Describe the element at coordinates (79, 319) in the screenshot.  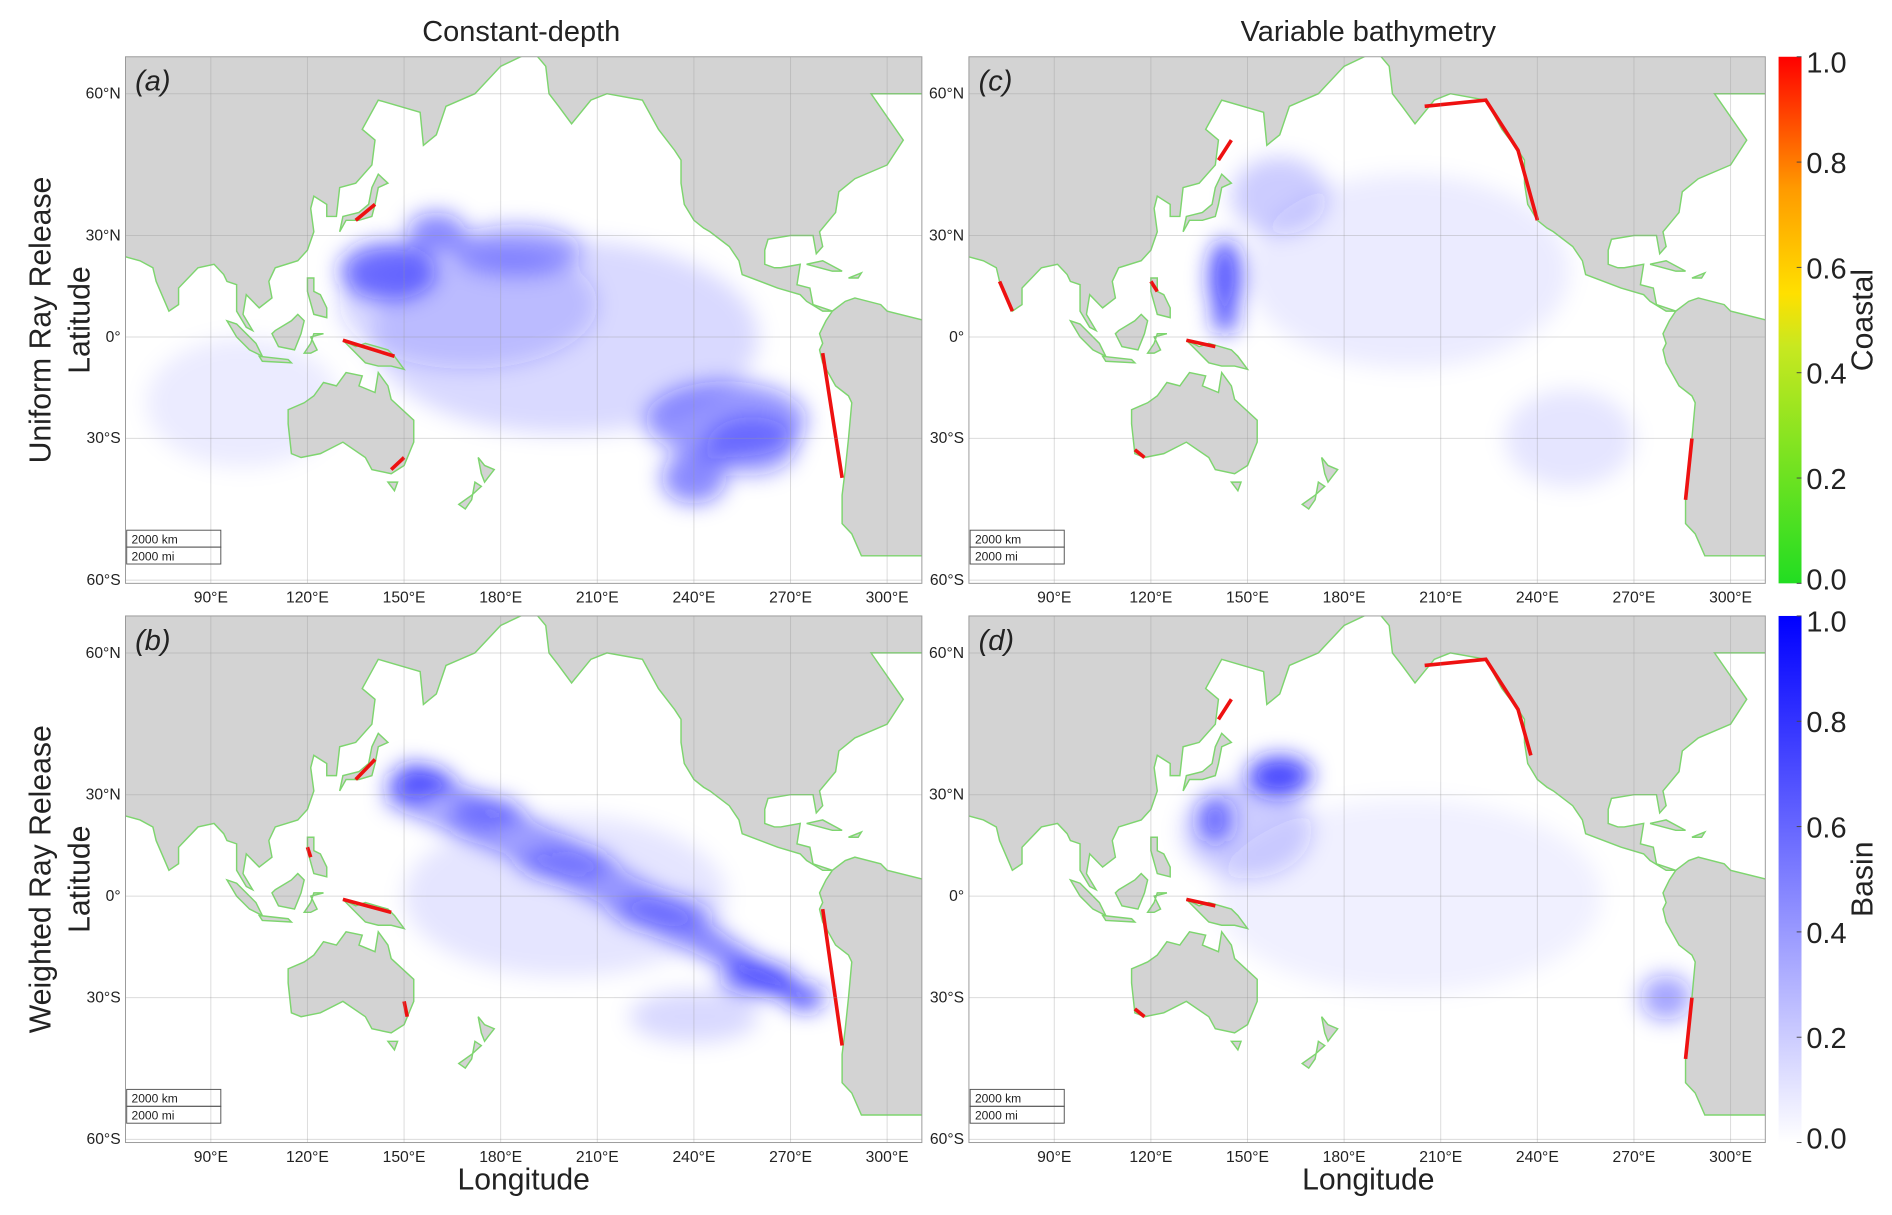
I see `y-axis-label: Latitude` at that location.